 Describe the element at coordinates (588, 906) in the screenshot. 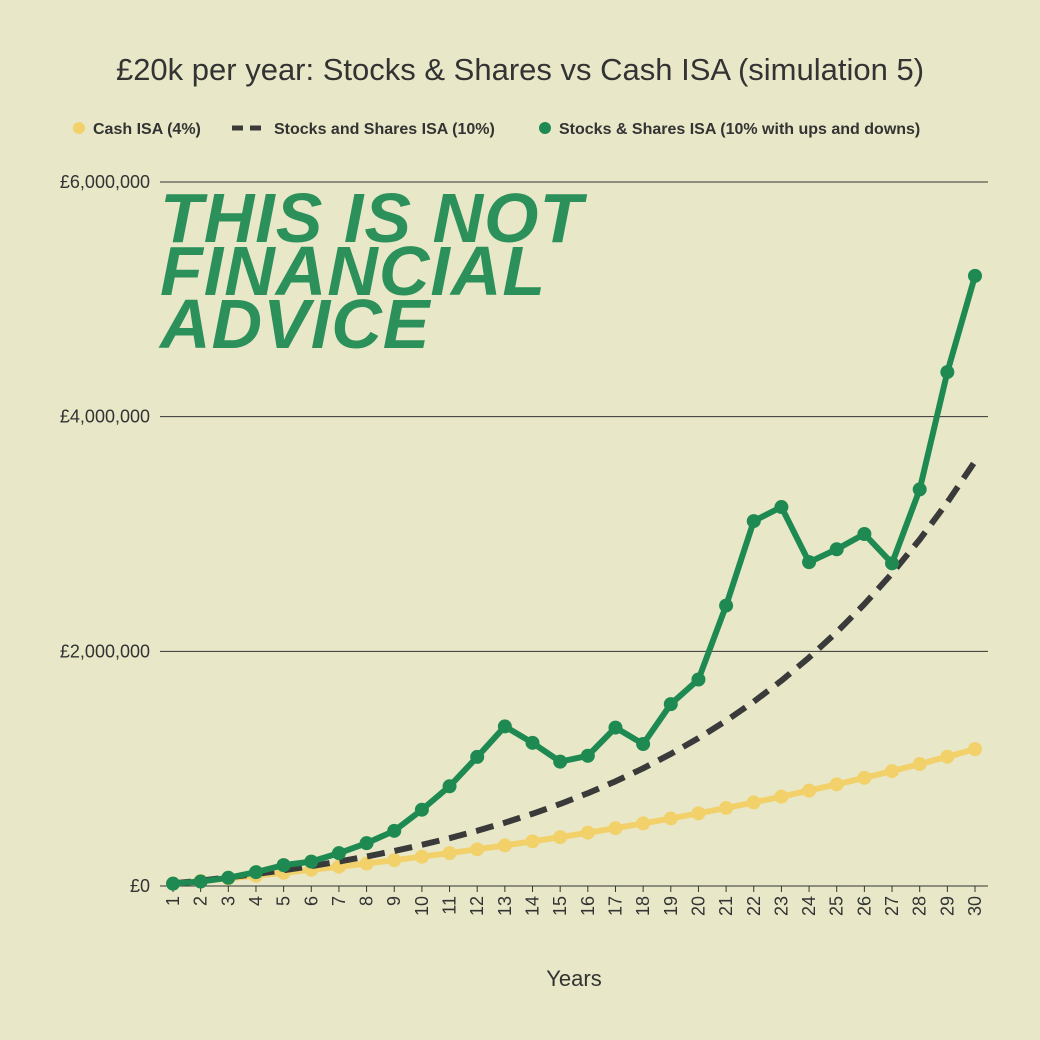

I see `x-tick-label: 16` at that location.